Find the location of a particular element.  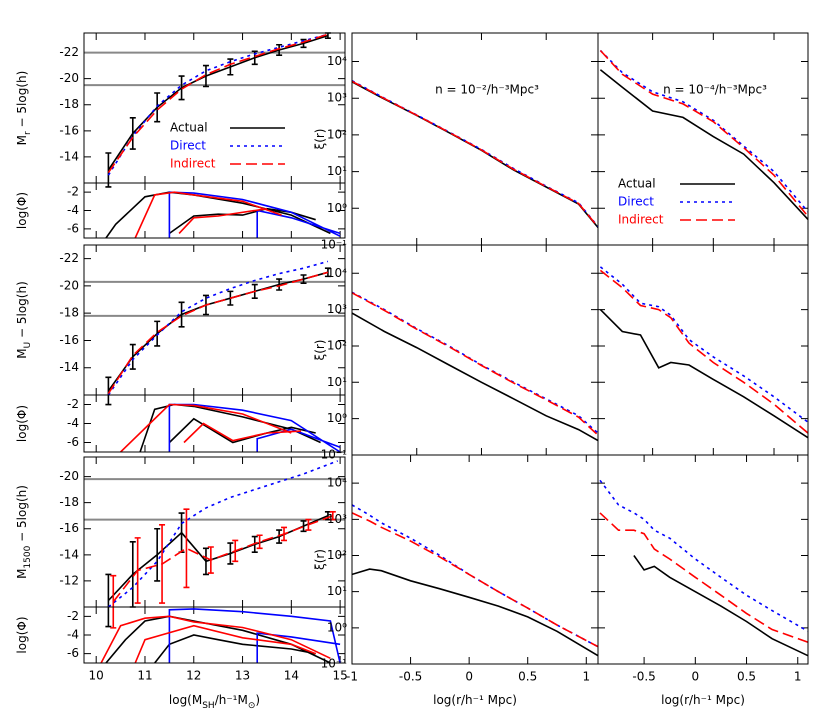

x-tick-label: -1 is located at coordinates (352, 677).